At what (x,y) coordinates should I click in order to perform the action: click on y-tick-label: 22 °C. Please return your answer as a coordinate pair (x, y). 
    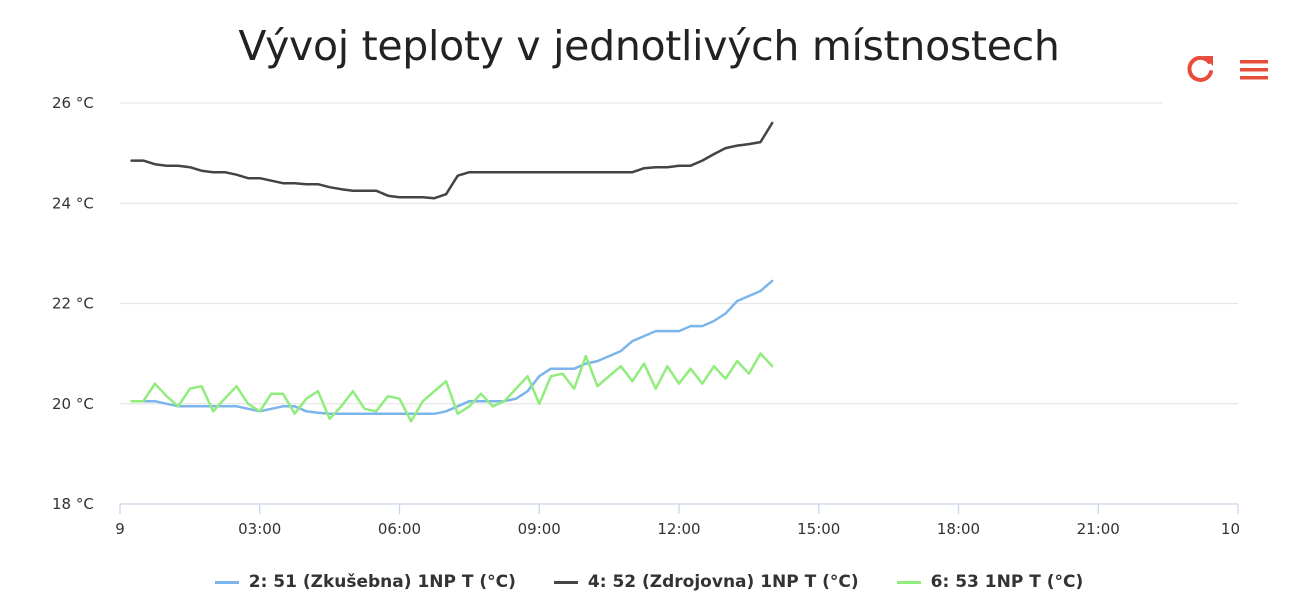
    Looking at the image, I should click on (73, 304).